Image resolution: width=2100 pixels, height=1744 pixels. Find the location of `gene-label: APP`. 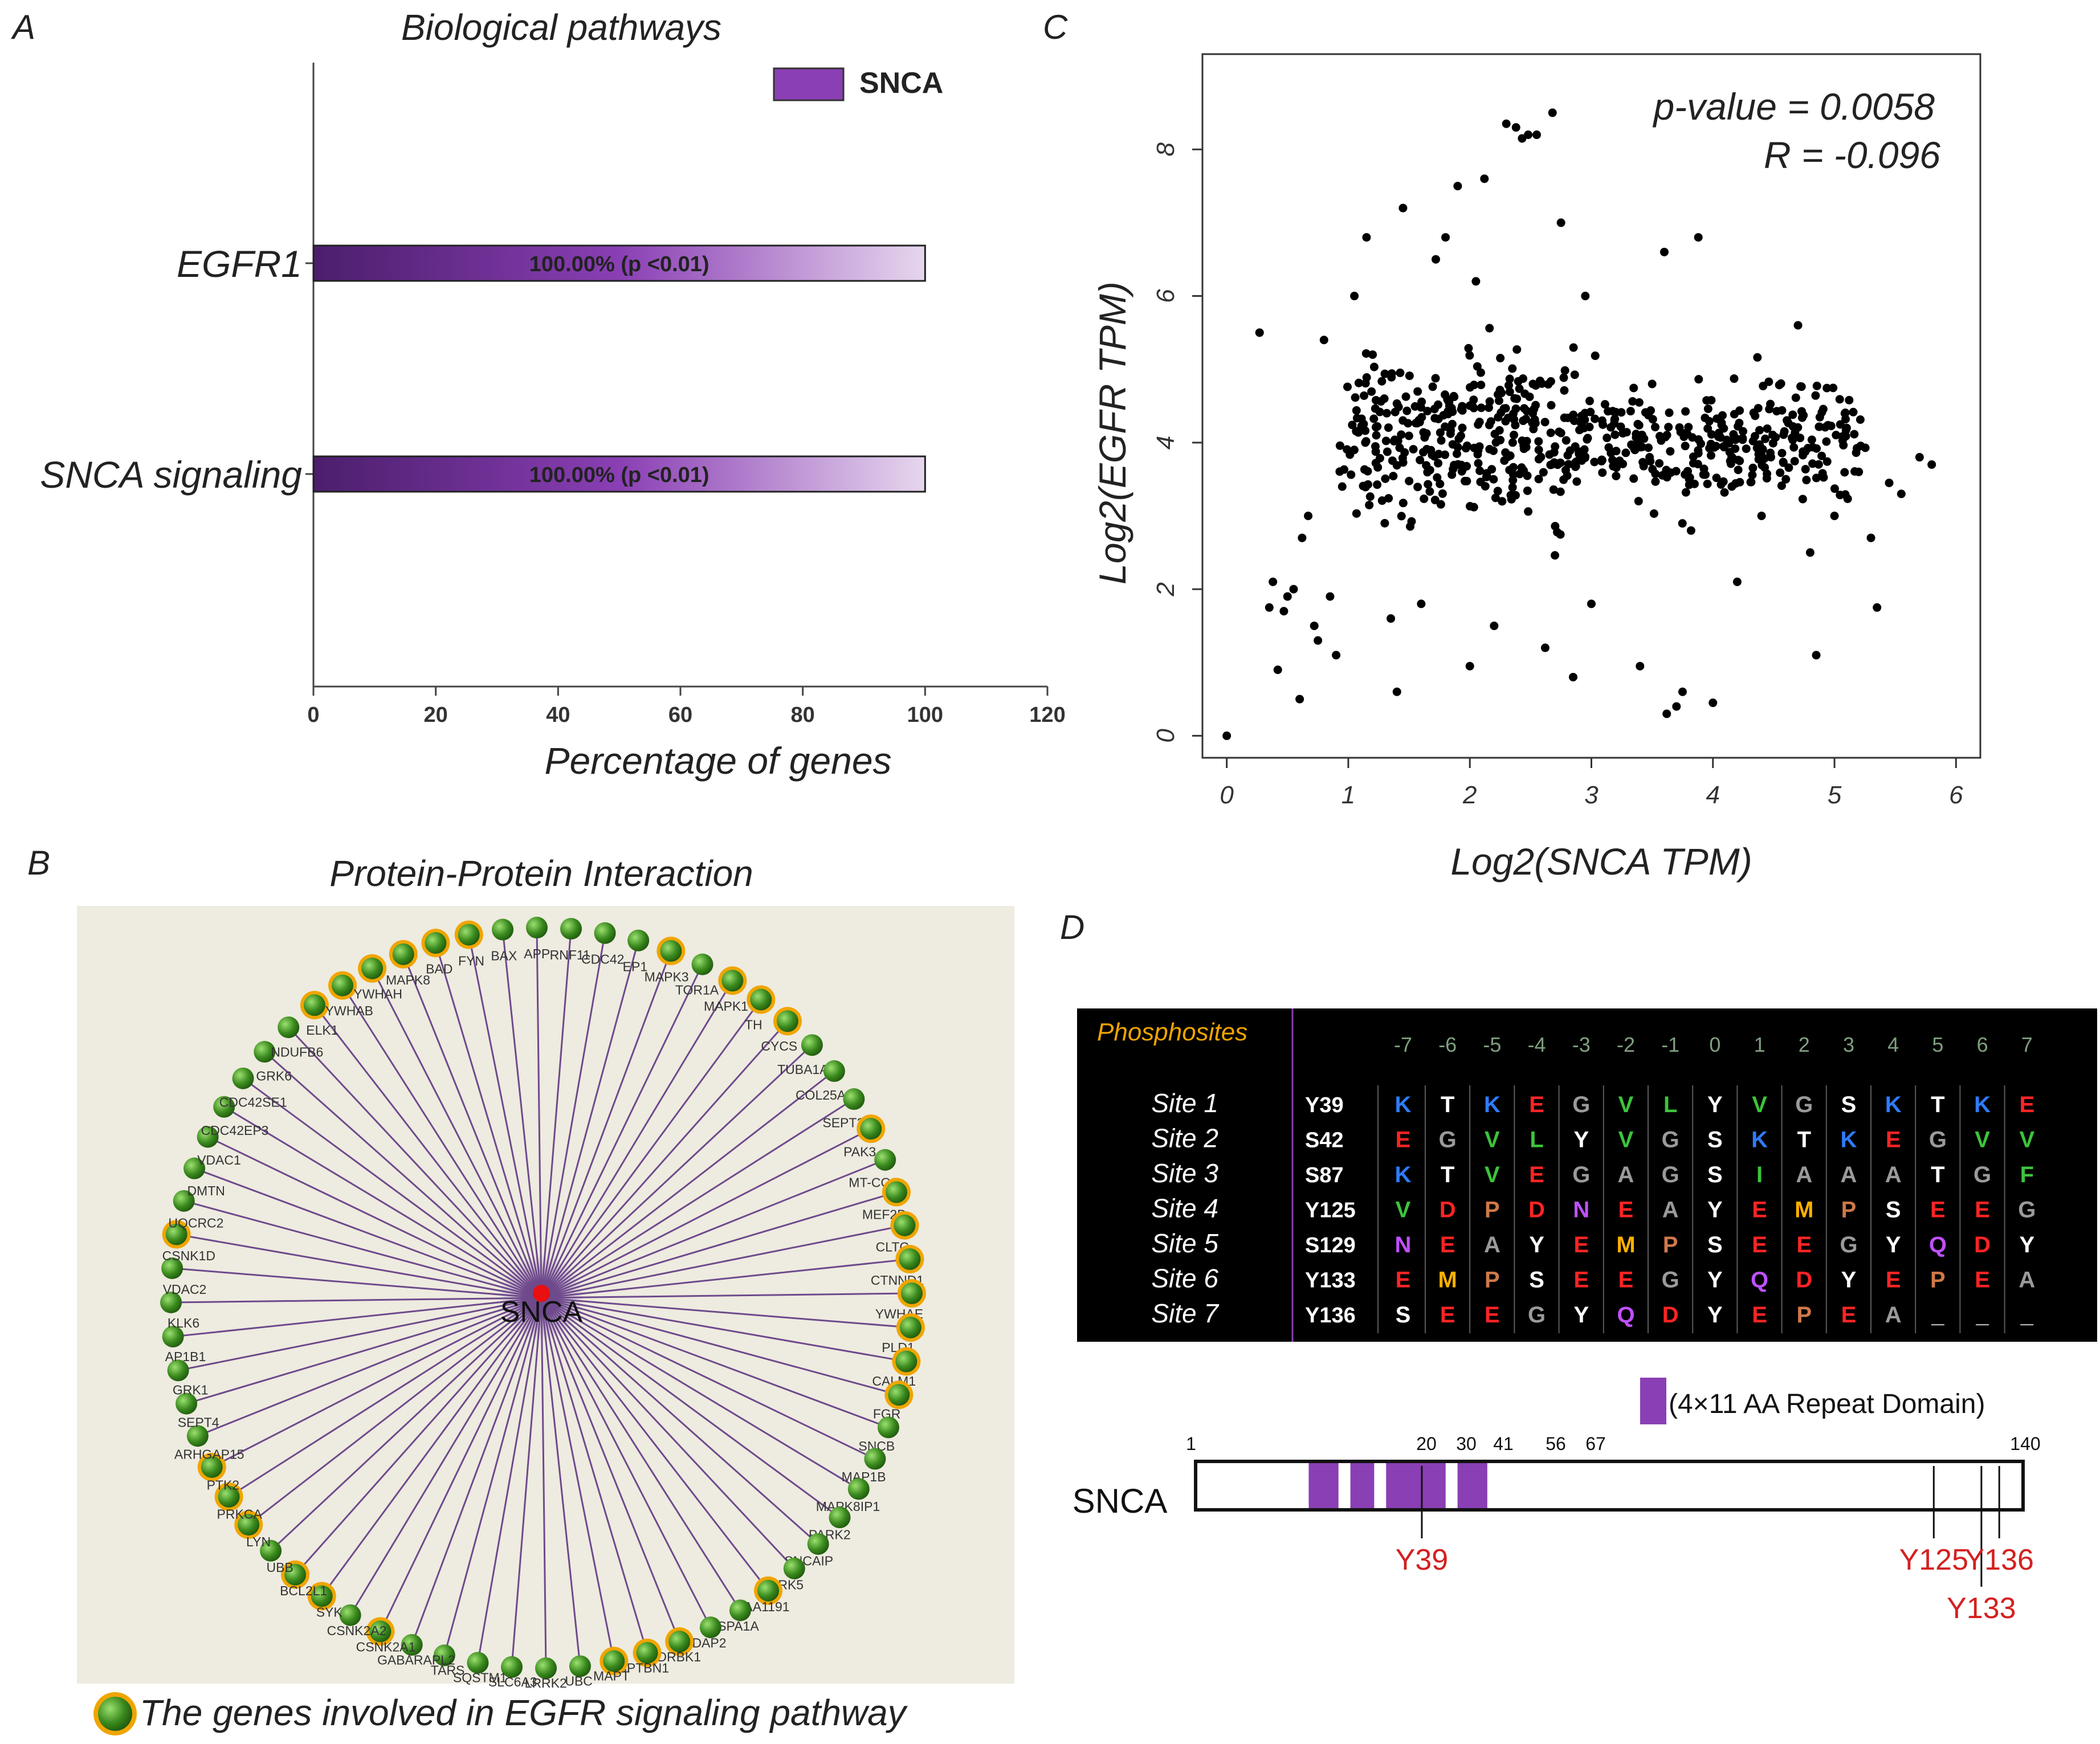

gene-label: APP is located at coordinates (537, 953).